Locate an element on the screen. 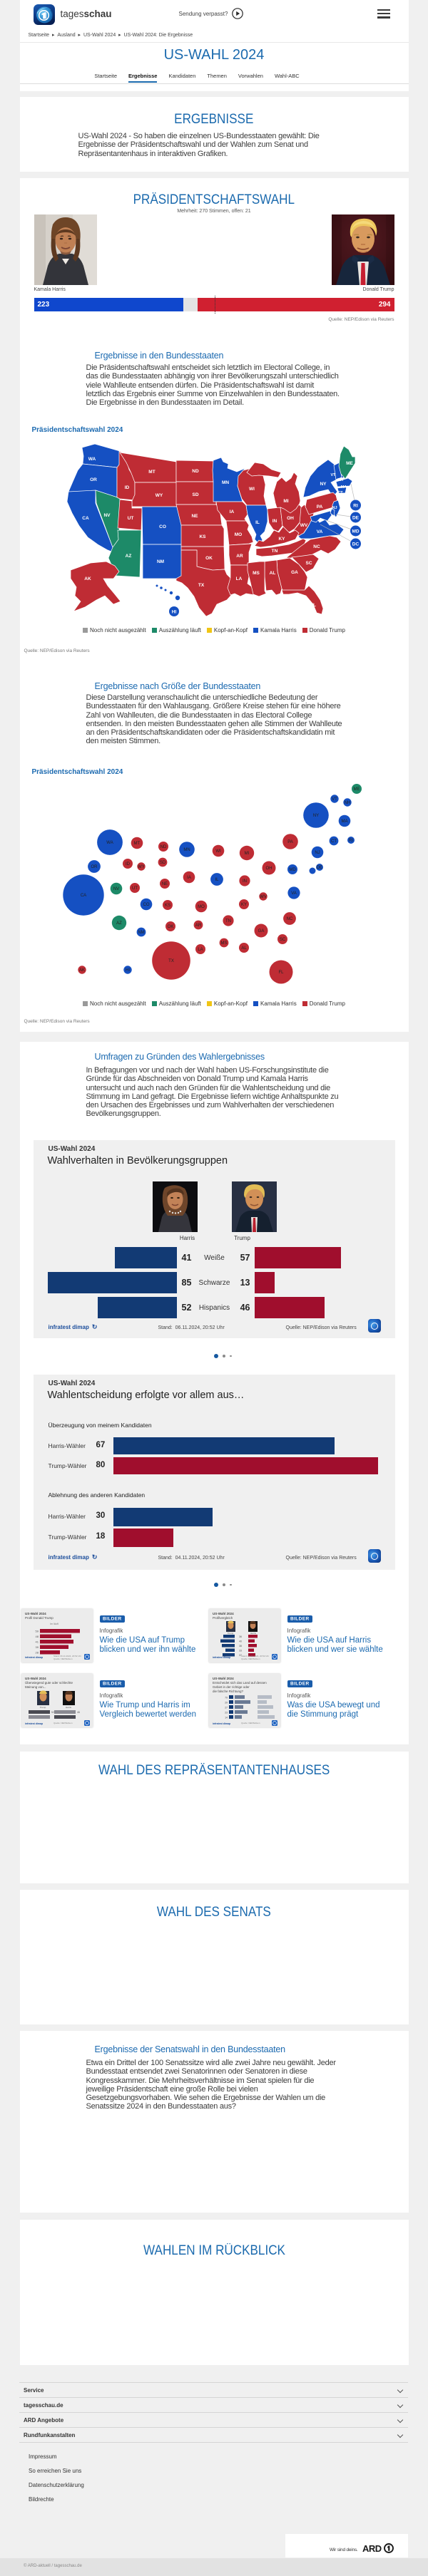 The width and height of the screenshot is (428, 2576). svg-text: 48 is located at coordinates (37, 1637).